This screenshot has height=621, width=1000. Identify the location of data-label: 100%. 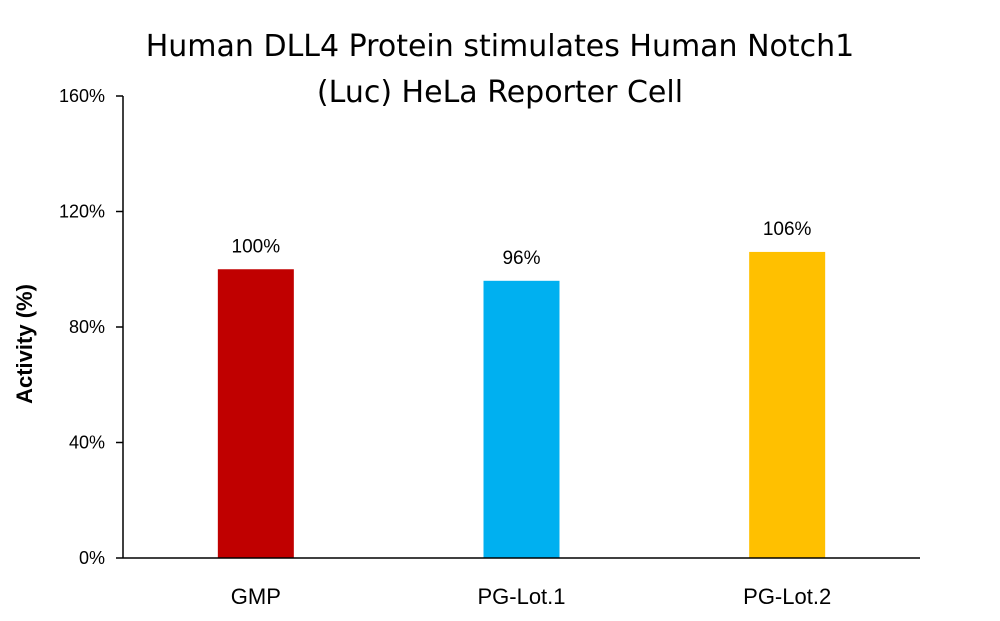
(256, 246).